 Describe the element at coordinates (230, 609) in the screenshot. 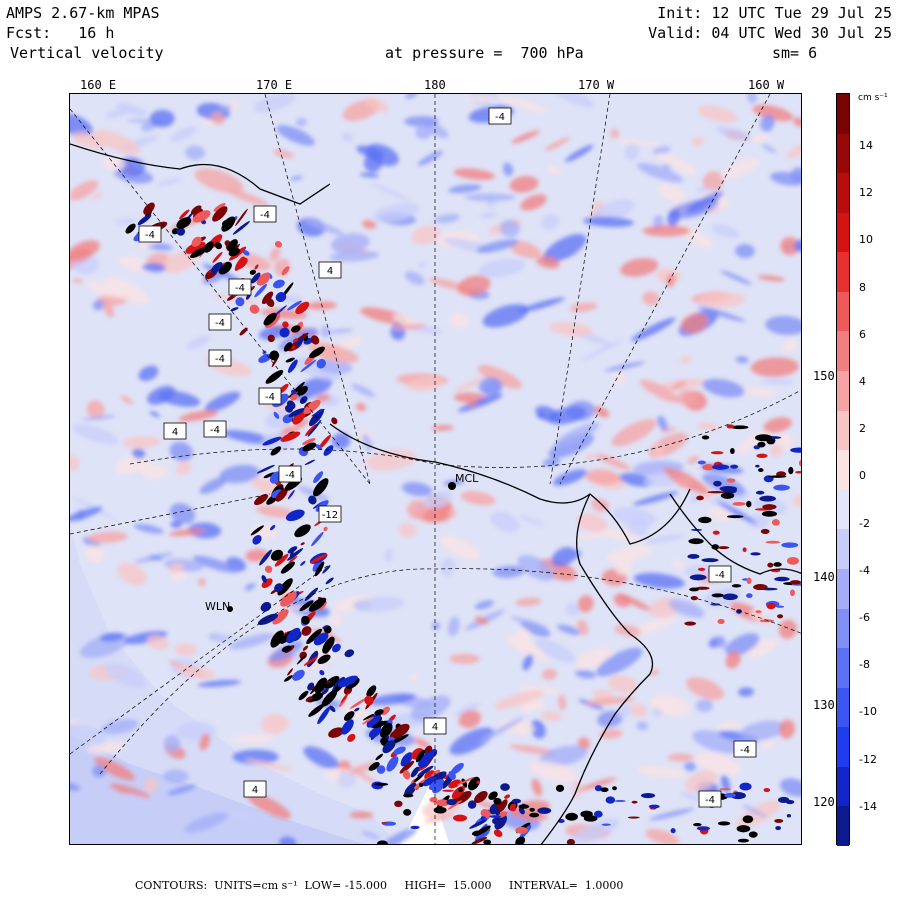

I see `wln-marker` at that location.